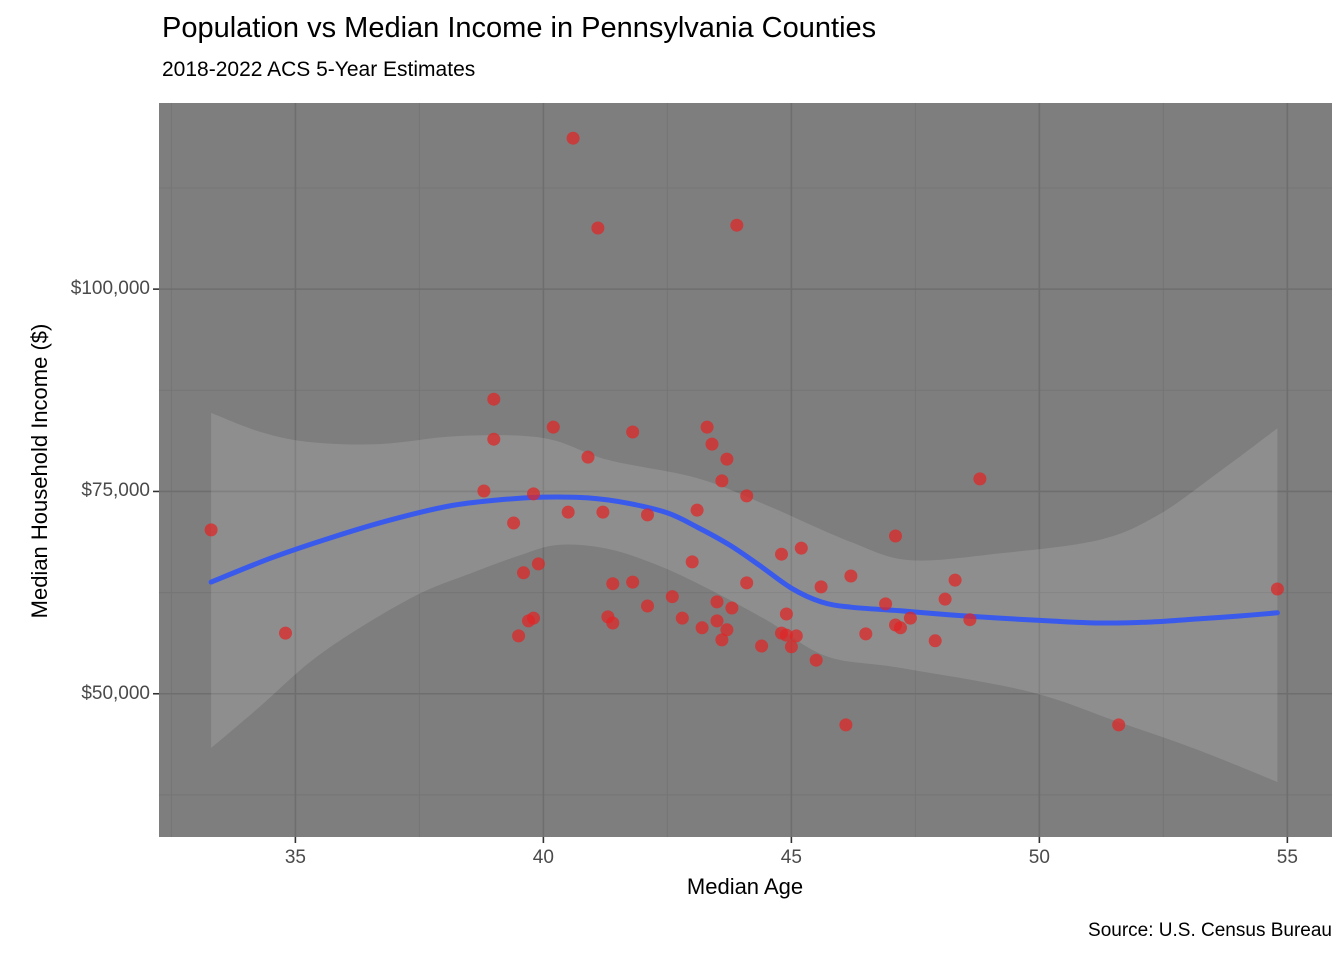 Image resolution: width=1344 pixels, height=960 pixels. What do you see at coordinates (543, 857) in the screenshot?
I see `x-tick-label: 40` at bounding box center [543, 857].